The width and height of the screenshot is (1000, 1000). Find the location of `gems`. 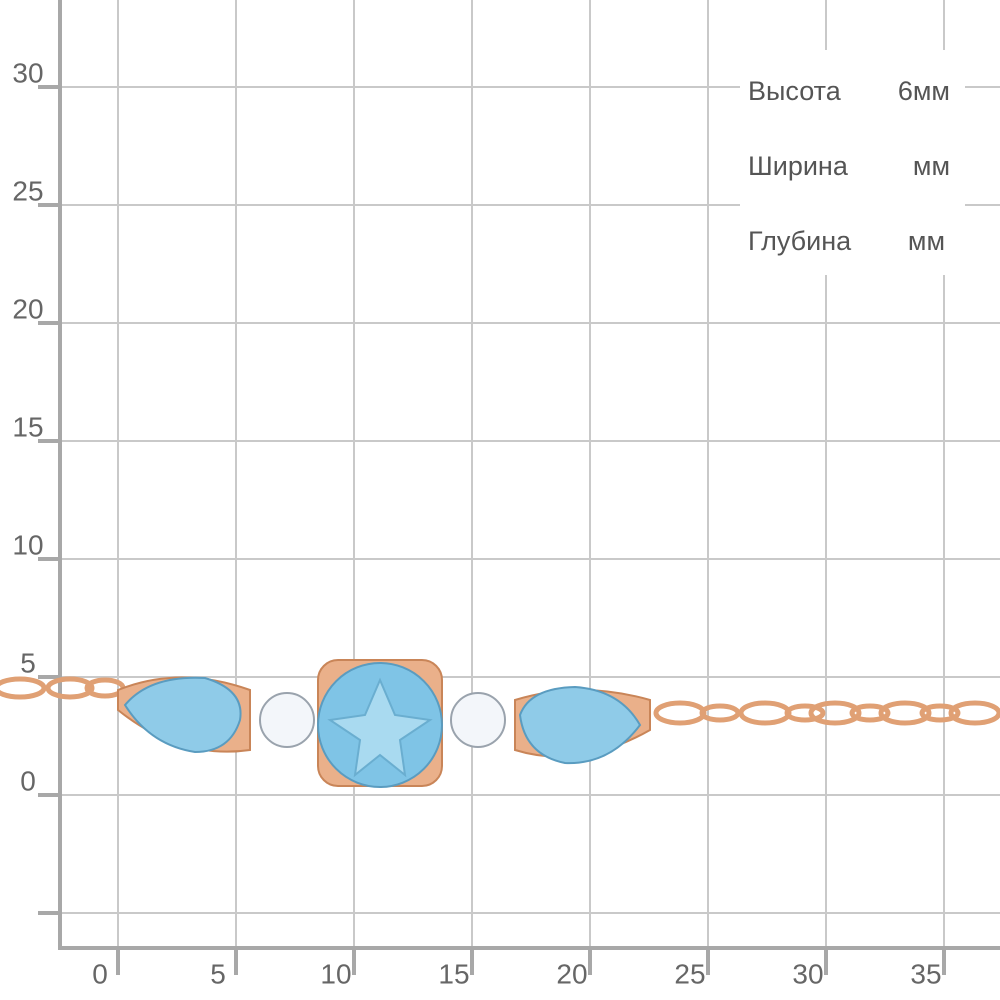

gems is located at coordinates (382, 725).